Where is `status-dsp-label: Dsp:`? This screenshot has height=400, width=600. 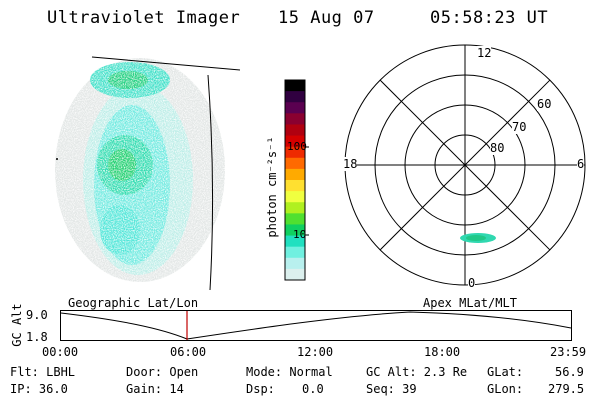
status-dsp-label: Dsp: is located at coordinates (260, 389).